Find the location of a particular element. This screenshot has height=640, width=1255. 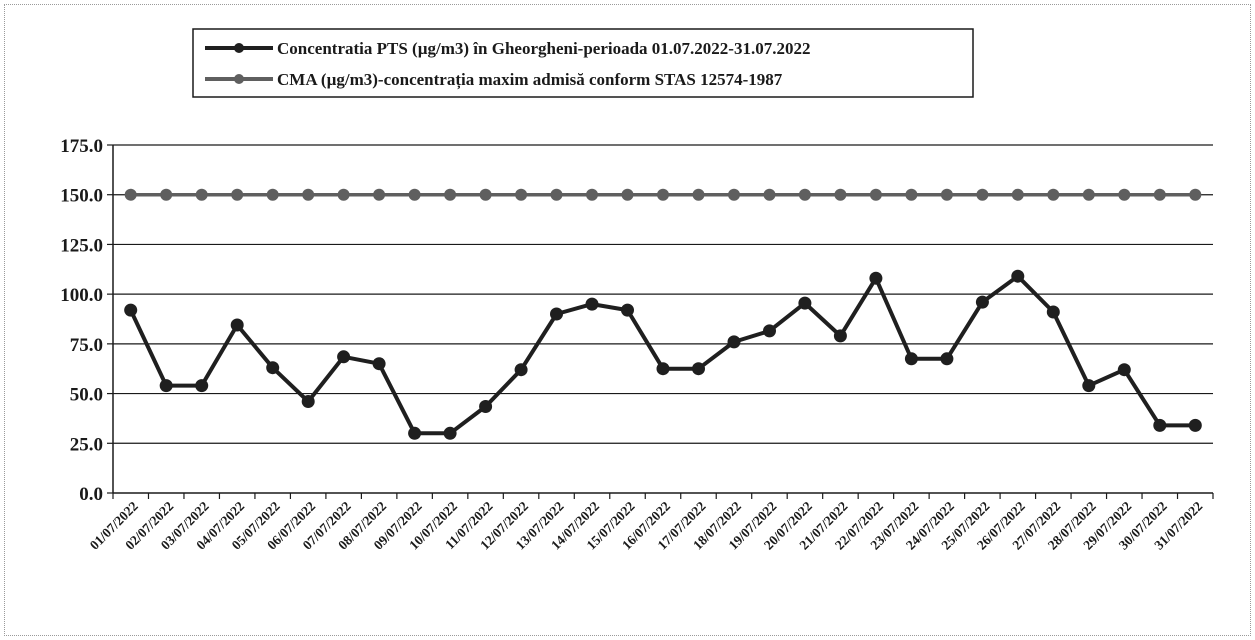

legend-marker-pts is located at coordinates (239, 48).